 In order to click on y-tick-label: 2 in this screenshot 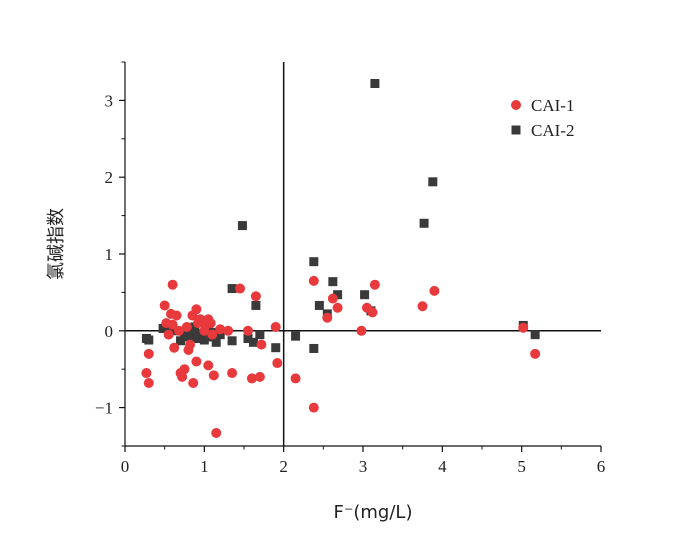, I will do `click(109, 177)`.